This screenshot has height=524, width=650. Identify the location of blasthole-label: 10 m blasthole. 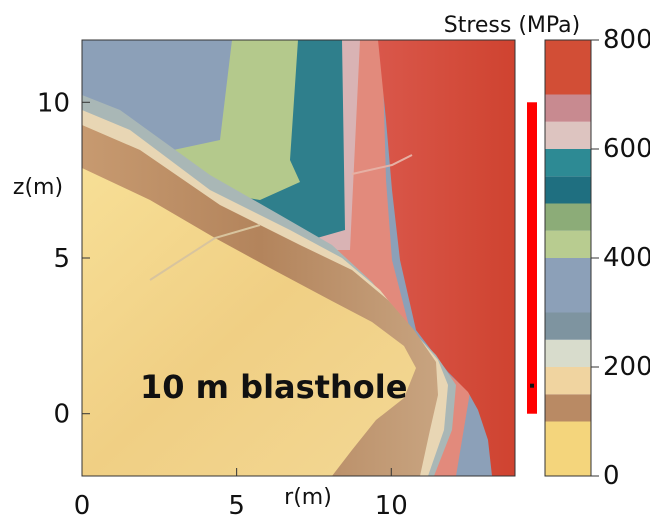
(273, 387).